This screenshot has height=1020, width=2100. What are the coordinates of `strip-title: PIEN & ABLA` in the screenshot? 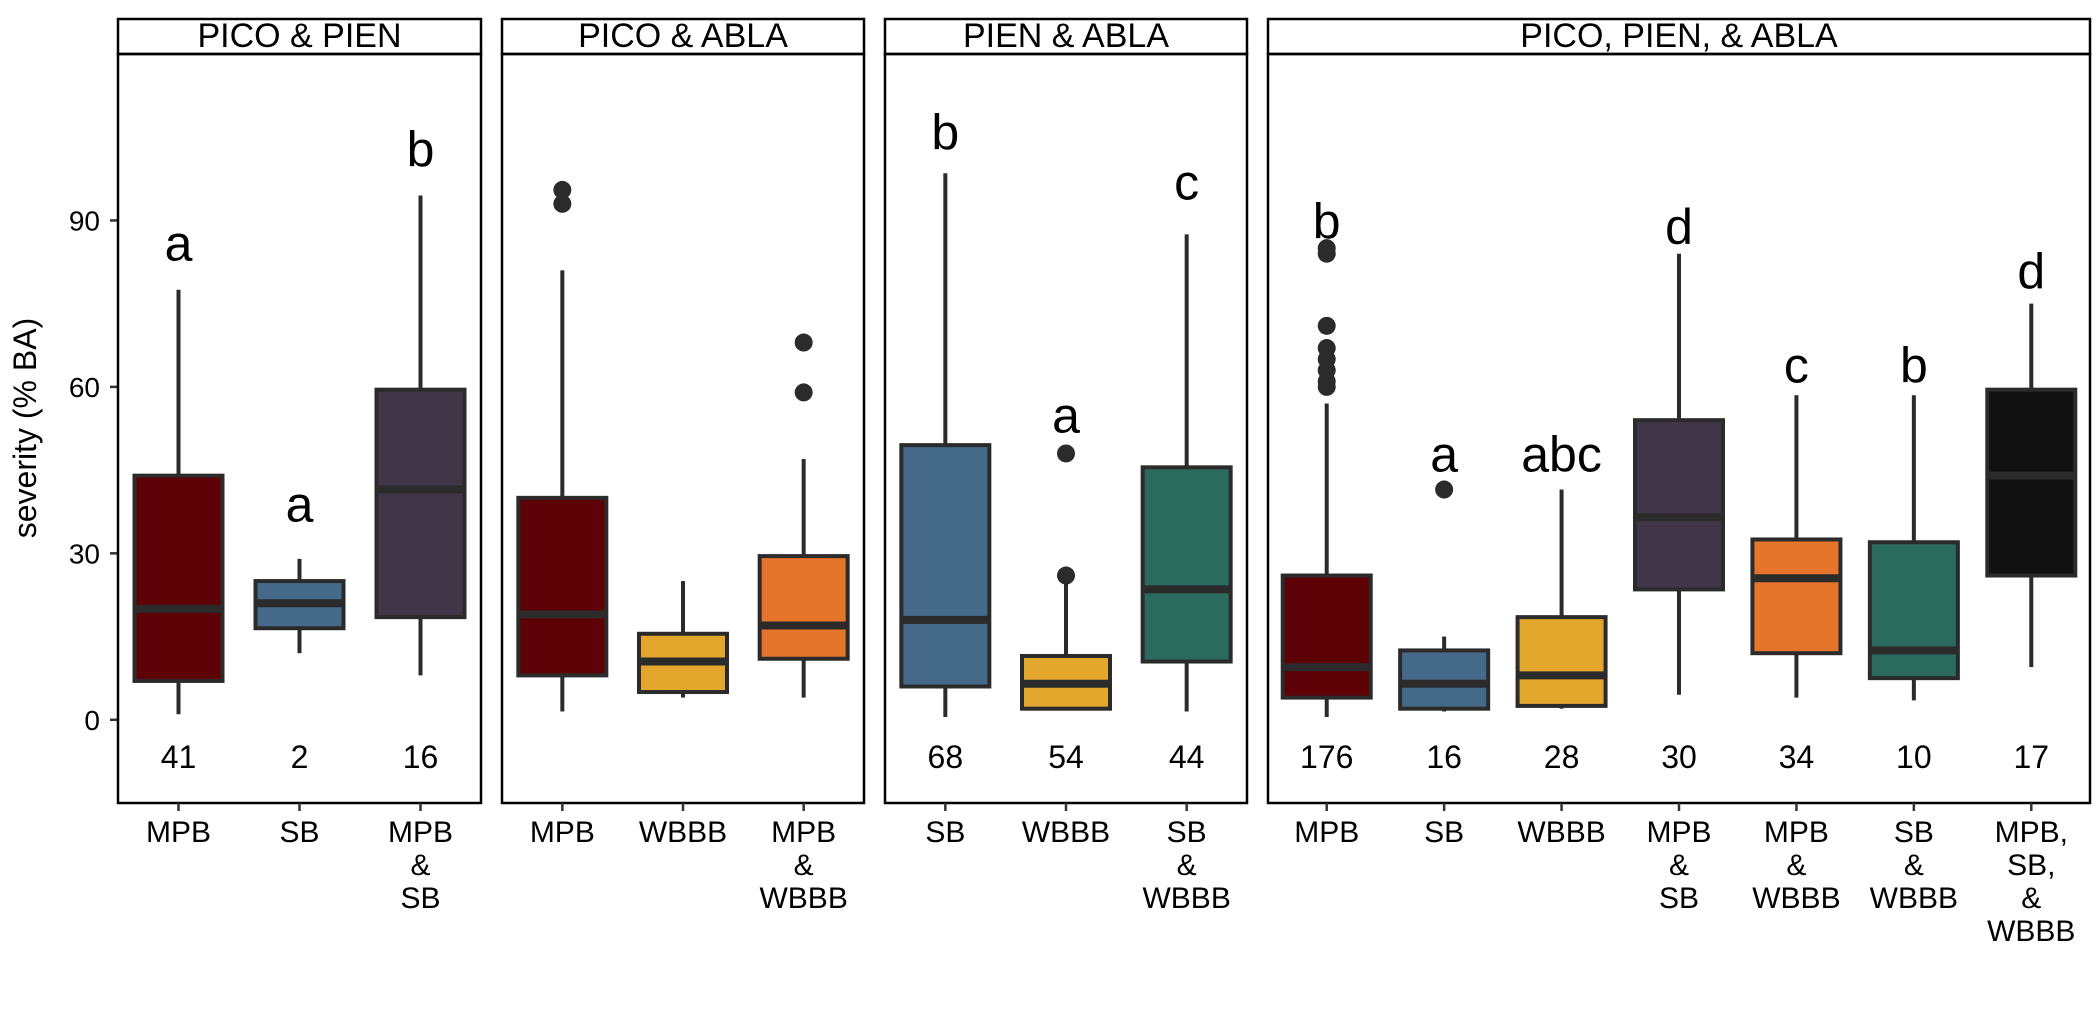 It's located at (1066, 36).